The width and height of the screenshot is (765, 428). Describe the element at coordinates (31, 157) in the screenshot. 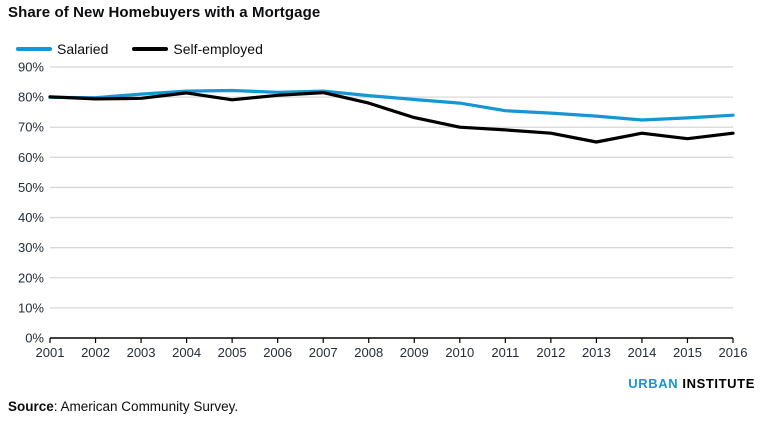

I see `y-axis-label: 60%` at that location.